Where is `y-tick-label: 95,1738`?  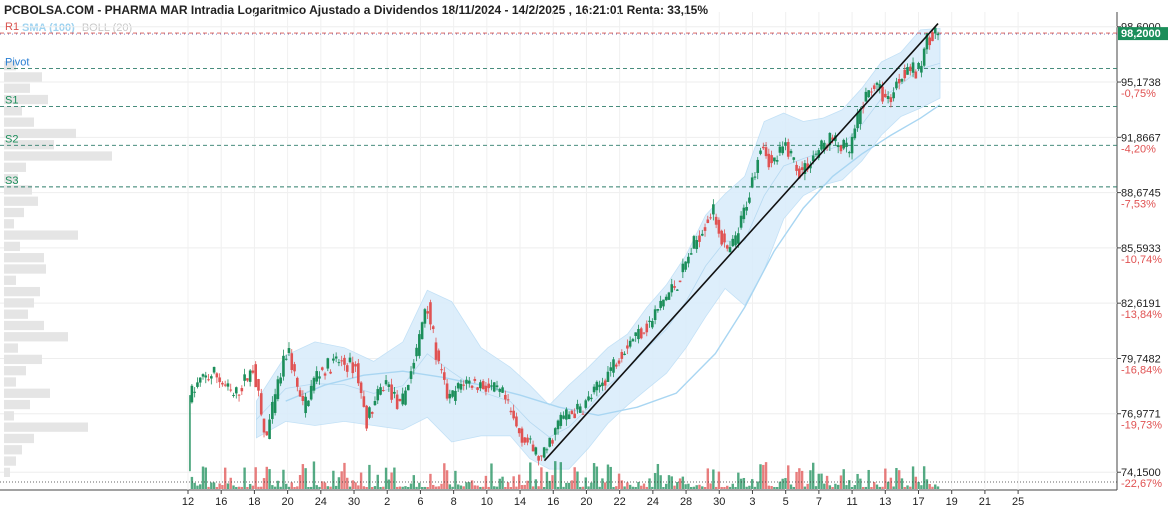 y-tick-label: 95,1738 is located at coordinates (1141, 83).